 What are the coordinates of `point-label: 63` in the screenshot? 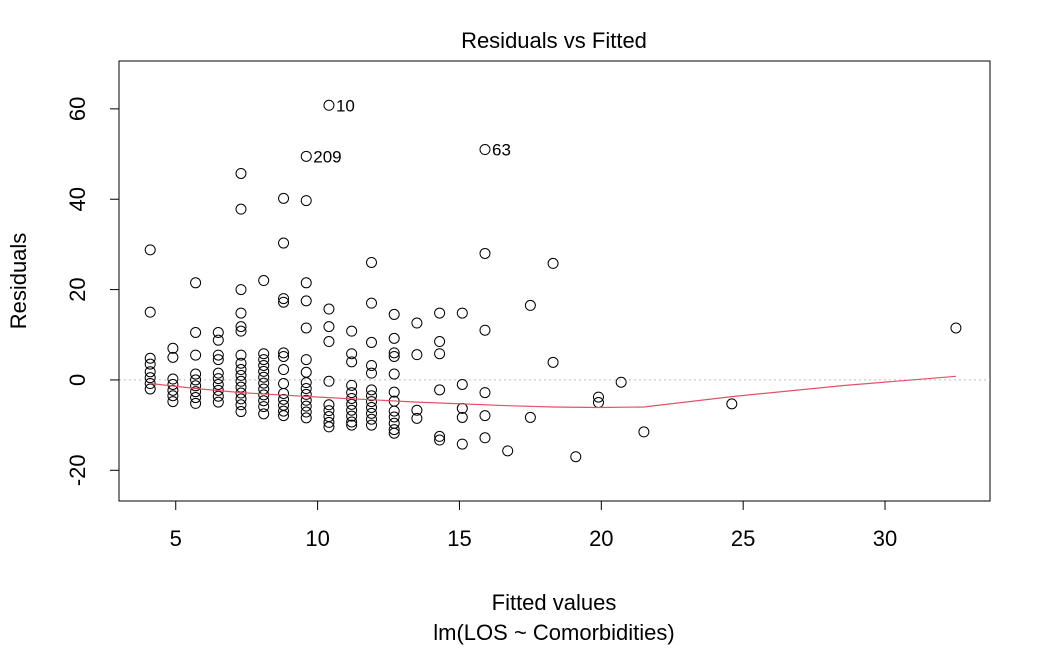 It's located at (501, 150).